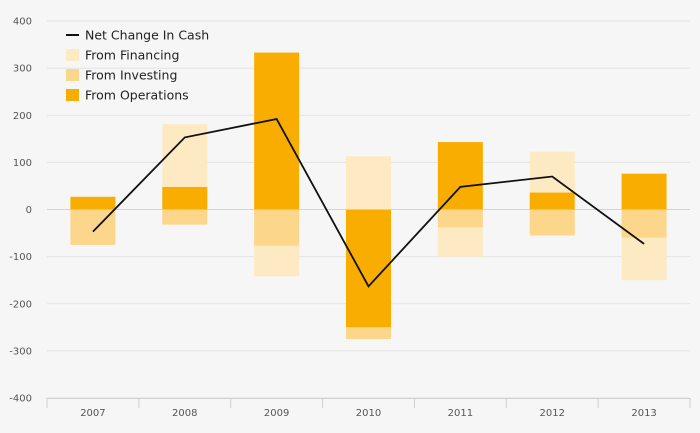  What do you see at coordinates (22, 69) in the screenshot?
I see `y-tick-label: 300` at bounding box center [22, 69].